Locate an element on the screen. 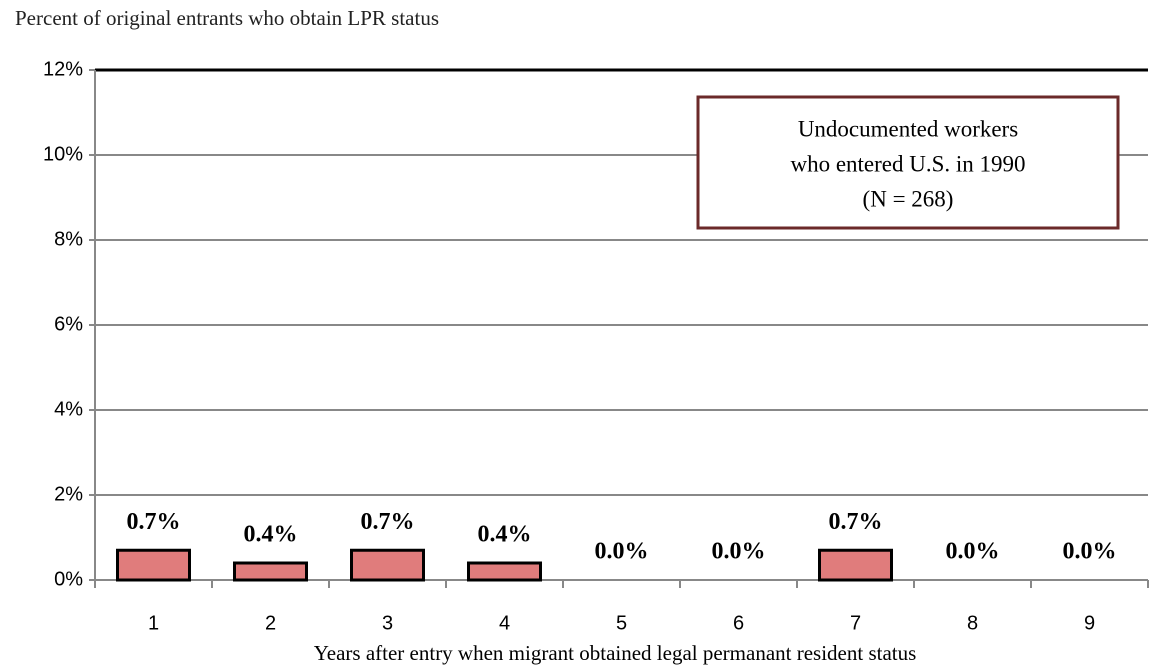 Image resolution: width=1158 pixels, height=669 pixels. y-tick-label: 8% is located at coordinates (68, 239).